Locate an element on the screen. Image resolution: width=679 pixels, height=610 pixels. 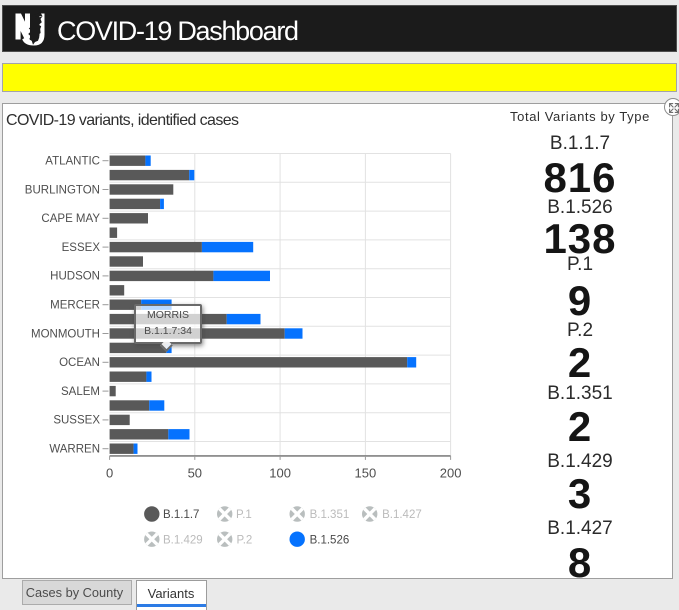
svg-text: ATLANTIC is located at coordinates (72, 162).